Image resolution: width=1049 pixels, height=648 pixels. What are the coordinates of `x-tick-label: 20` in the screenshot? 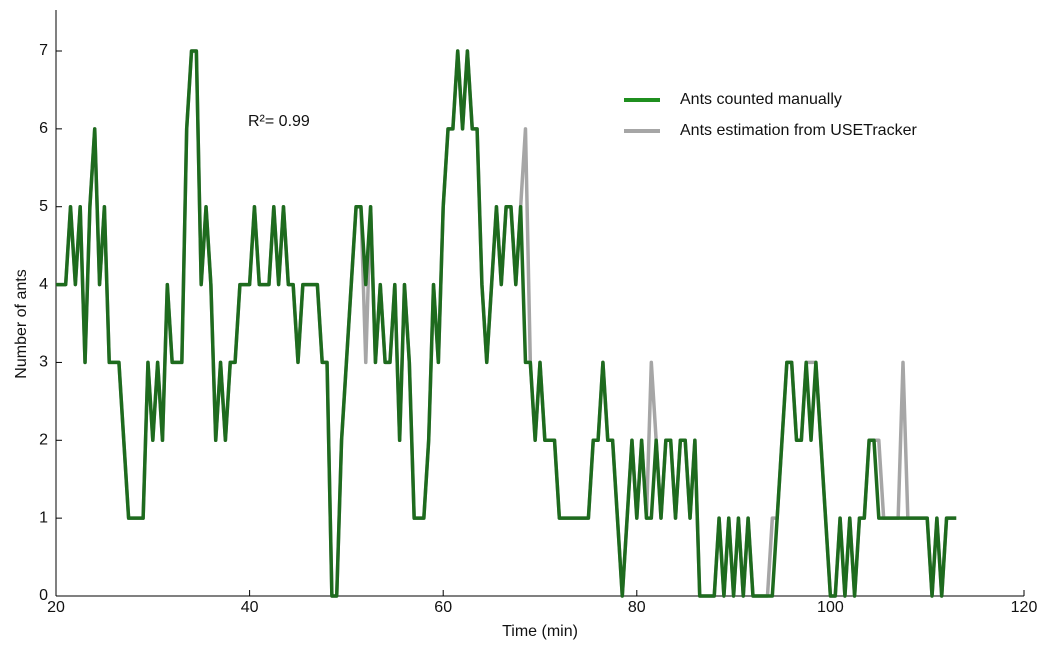 It's located at (56, 607).